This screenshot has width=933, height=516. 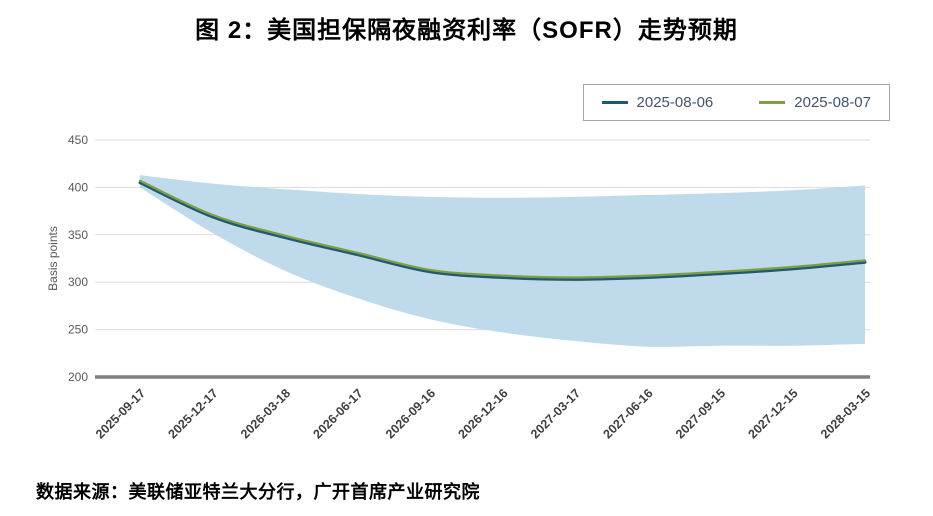 I want to click on svg-text: 2026-09-16, so click(x=410, y=413).